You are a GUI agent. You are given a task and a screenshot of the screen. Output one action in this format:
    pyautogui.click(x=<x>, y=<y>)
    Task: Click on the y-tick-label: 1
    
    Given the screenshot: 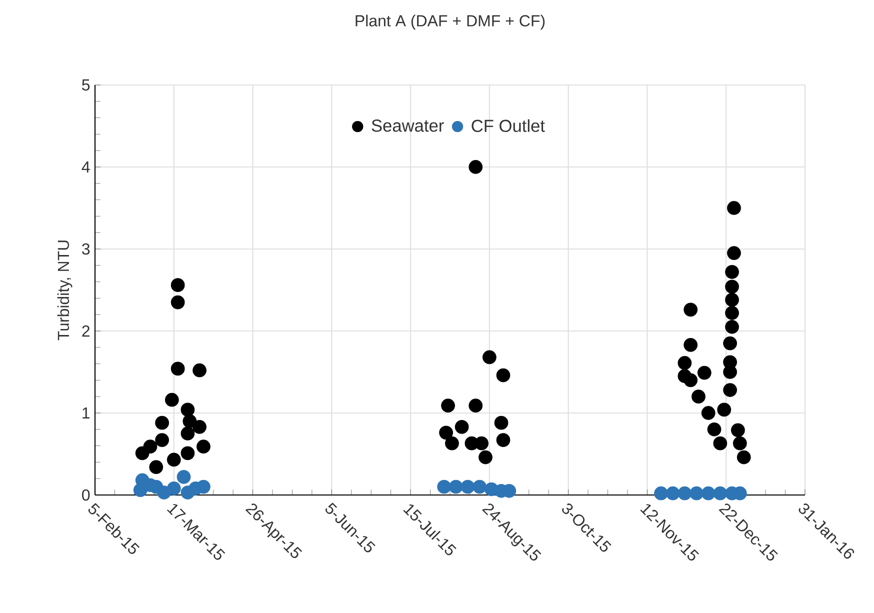 What is the action you would take?
    pyautogui.click(x=86, y=412)
    